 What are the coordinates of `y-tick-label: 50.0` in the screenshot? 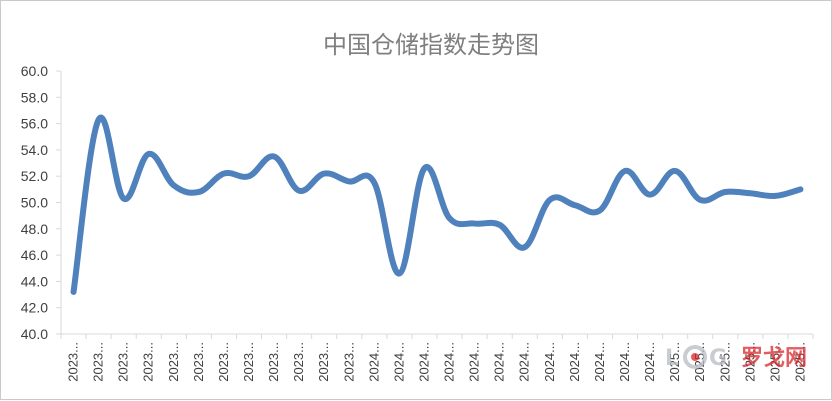 It's located at (34, 203).